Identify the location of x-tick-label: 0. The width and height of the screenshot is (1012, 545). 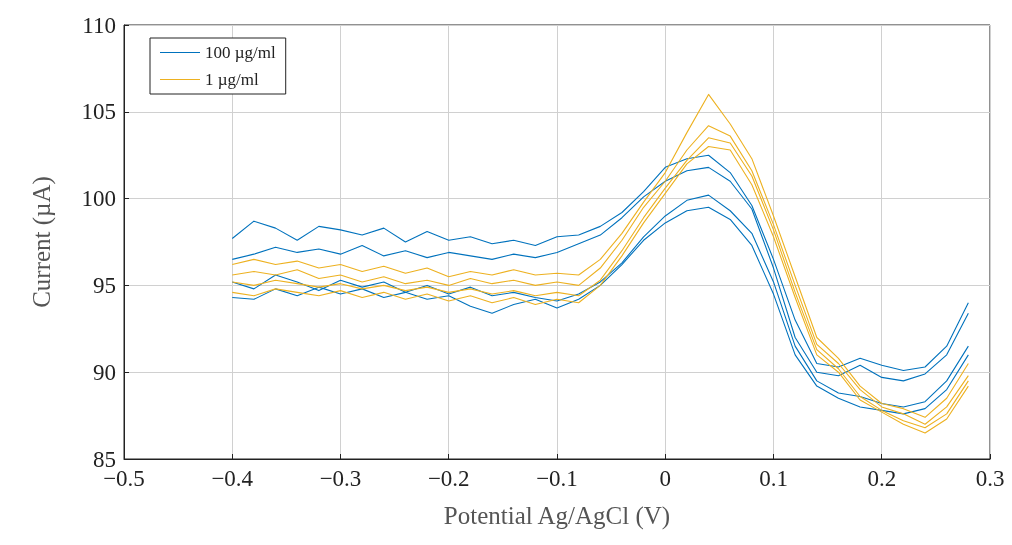
(665, 478).